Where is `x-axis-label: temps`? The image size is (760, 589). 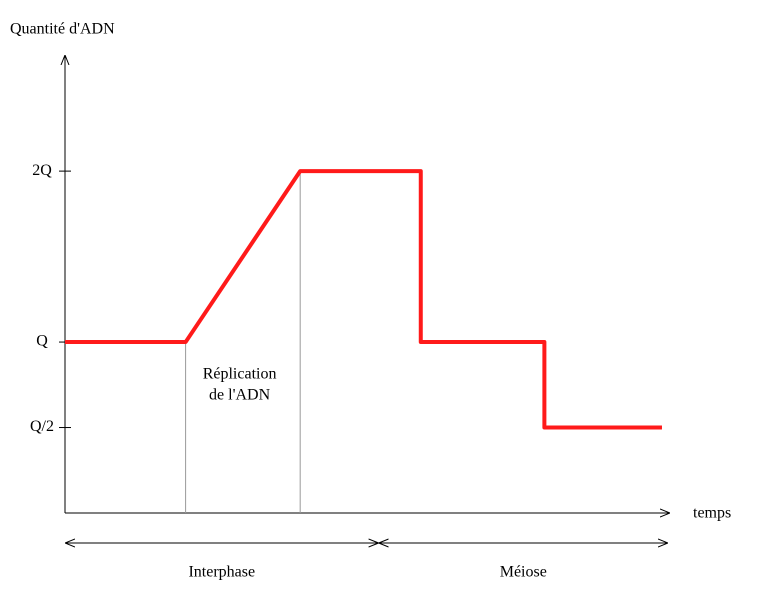
x-axis-label: temps is located at coordinates (712, 513).